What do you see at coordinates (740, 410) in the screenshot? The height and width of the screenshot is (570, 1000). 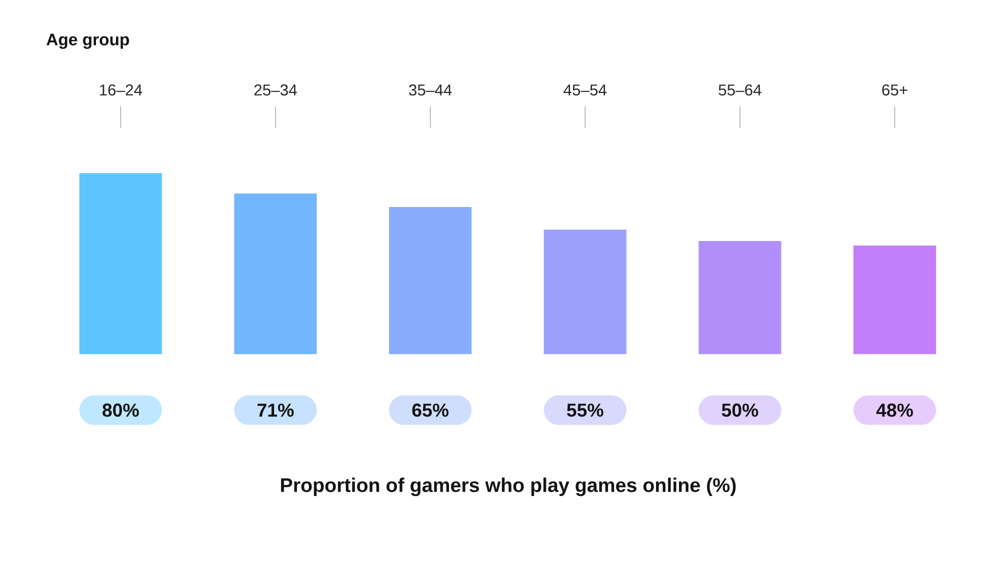 I see `data-label: 50%` at bounding box center [740, 410].